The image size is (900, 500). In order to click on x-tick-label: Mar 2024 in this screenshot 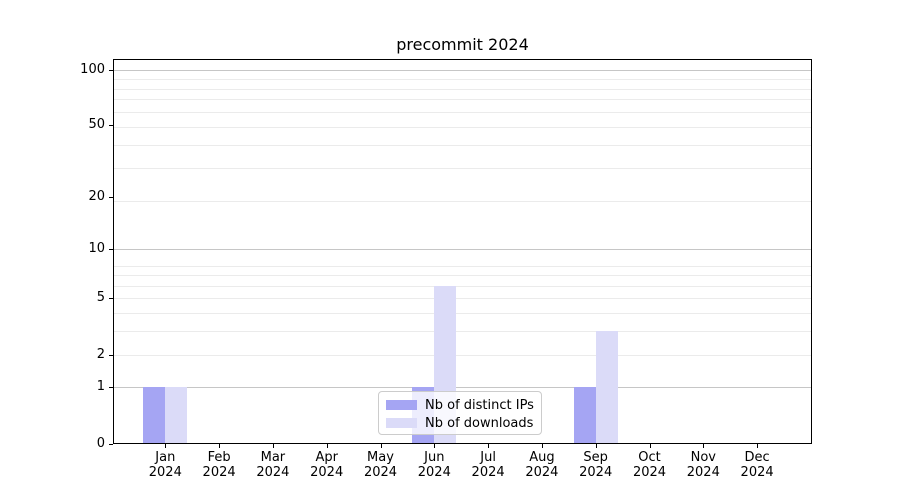, I will do `click(273, 465)`.